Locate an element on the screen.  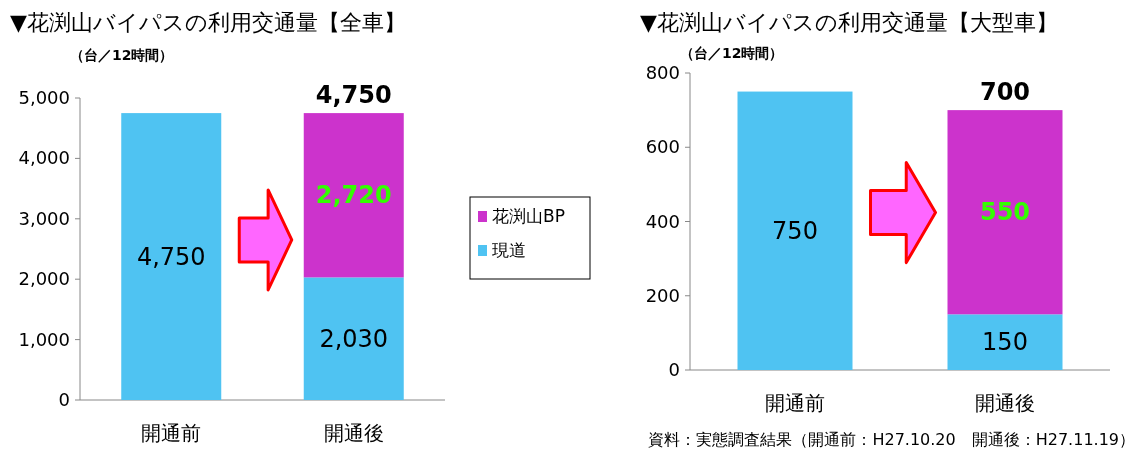
total-label: 4,750 is located at coordinates (353, 95).